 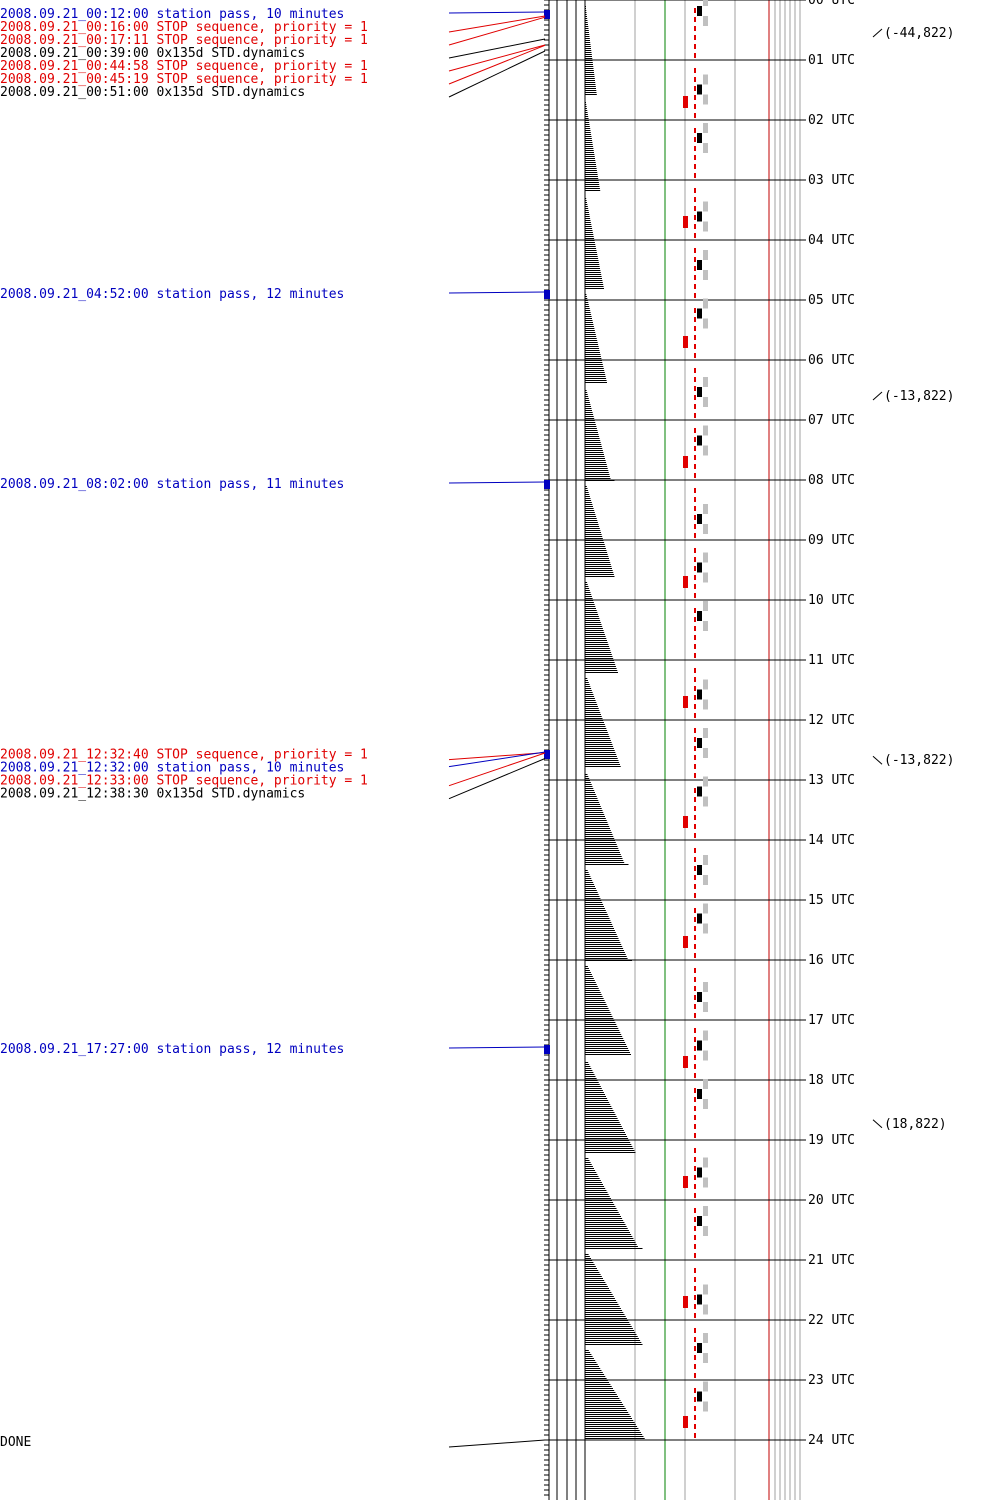 What do you see at coordinates (831, 1320) in the screenshot?
I see `hour-label: 22 UTC` at bounding box center [831, 1320].